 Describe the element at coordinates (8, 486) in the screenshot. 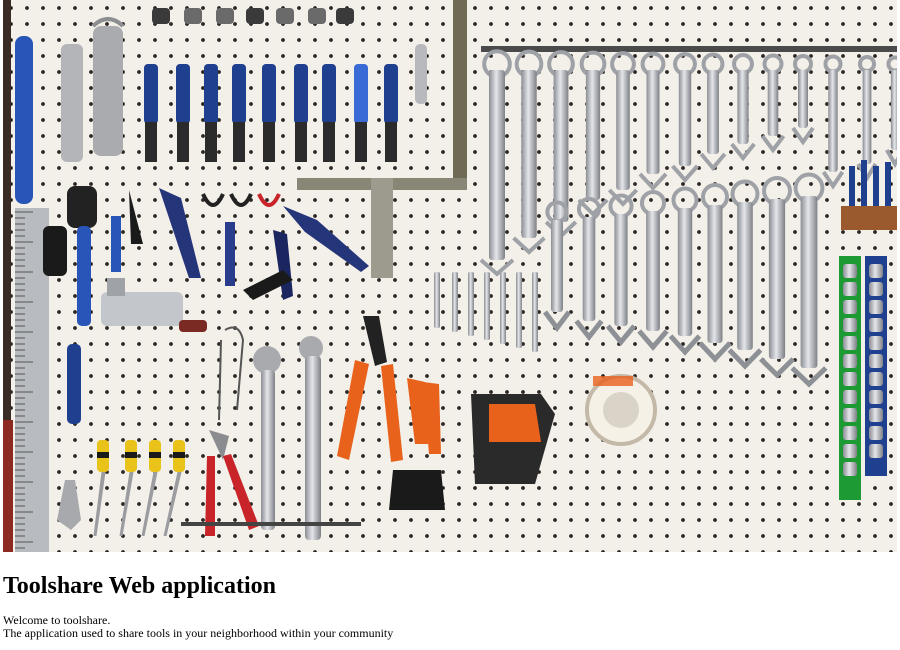

I see `red-bin-edge` at that location.